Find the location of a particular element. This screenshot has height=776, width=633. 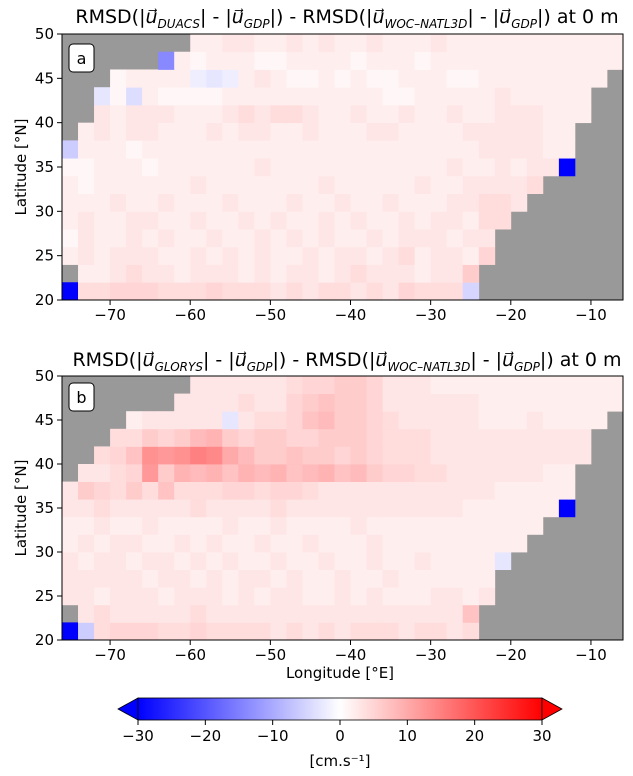

title-part: RMSD(| is located at coordinates (110, 17).